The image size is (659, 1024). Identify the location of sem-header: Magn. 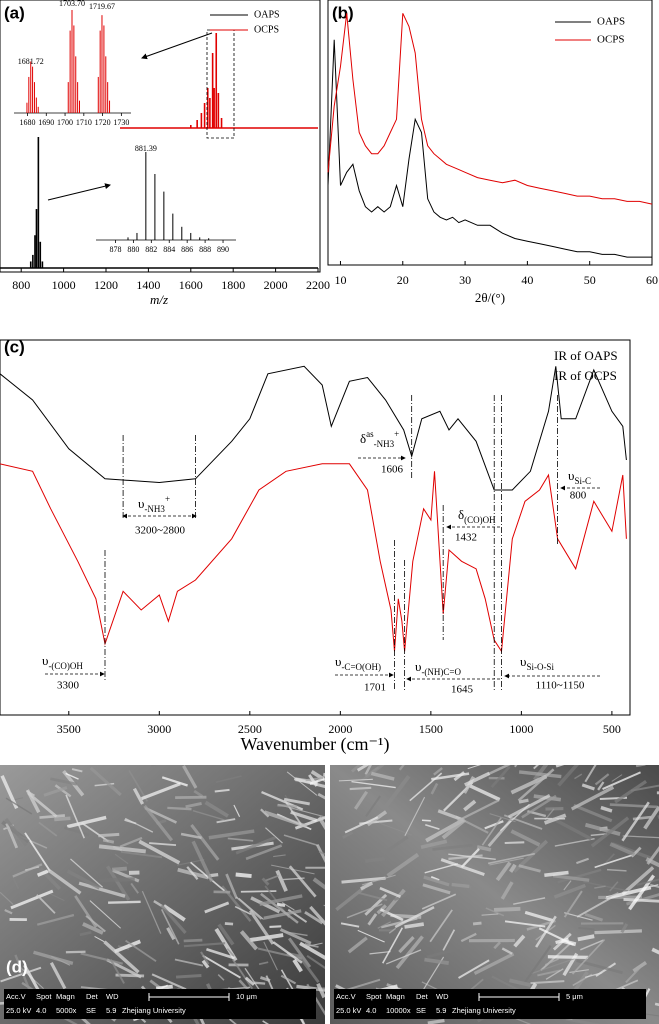
(395, 996).